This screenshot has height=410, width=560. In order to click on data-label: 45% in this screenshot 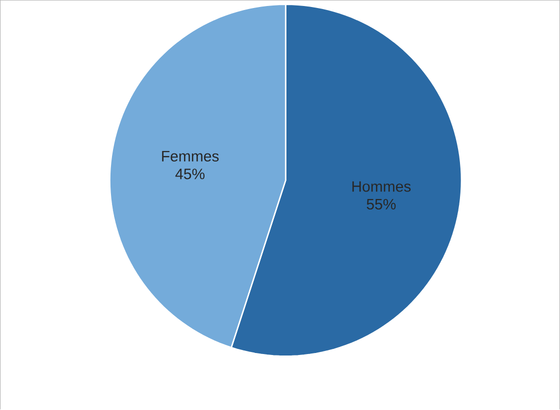, I will do `click(190, 174)`.